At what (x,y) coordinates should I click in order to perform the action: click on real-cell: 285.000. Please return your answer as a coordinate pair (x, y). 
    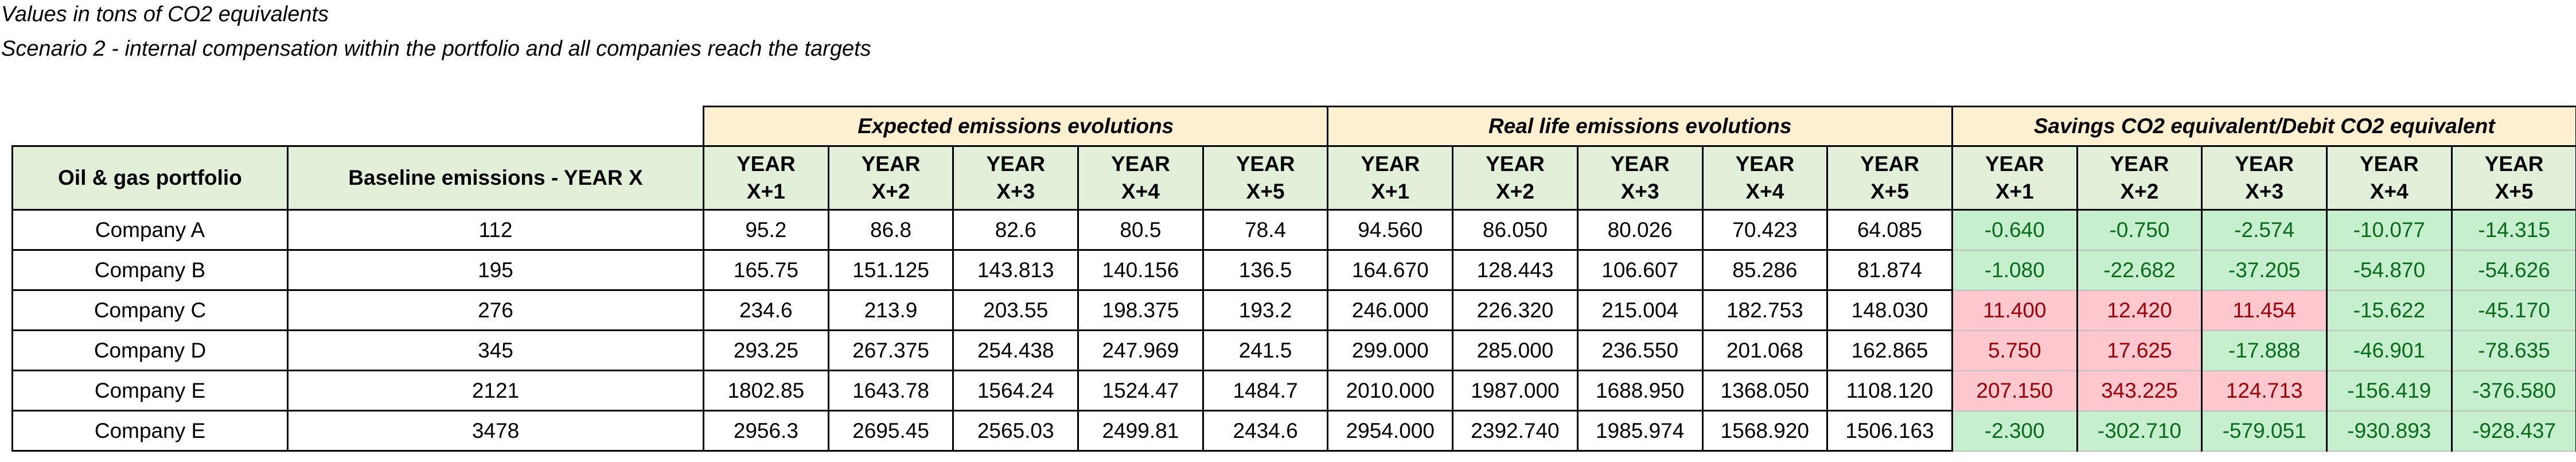
    Looking at the image, I should click on (1516, 350).